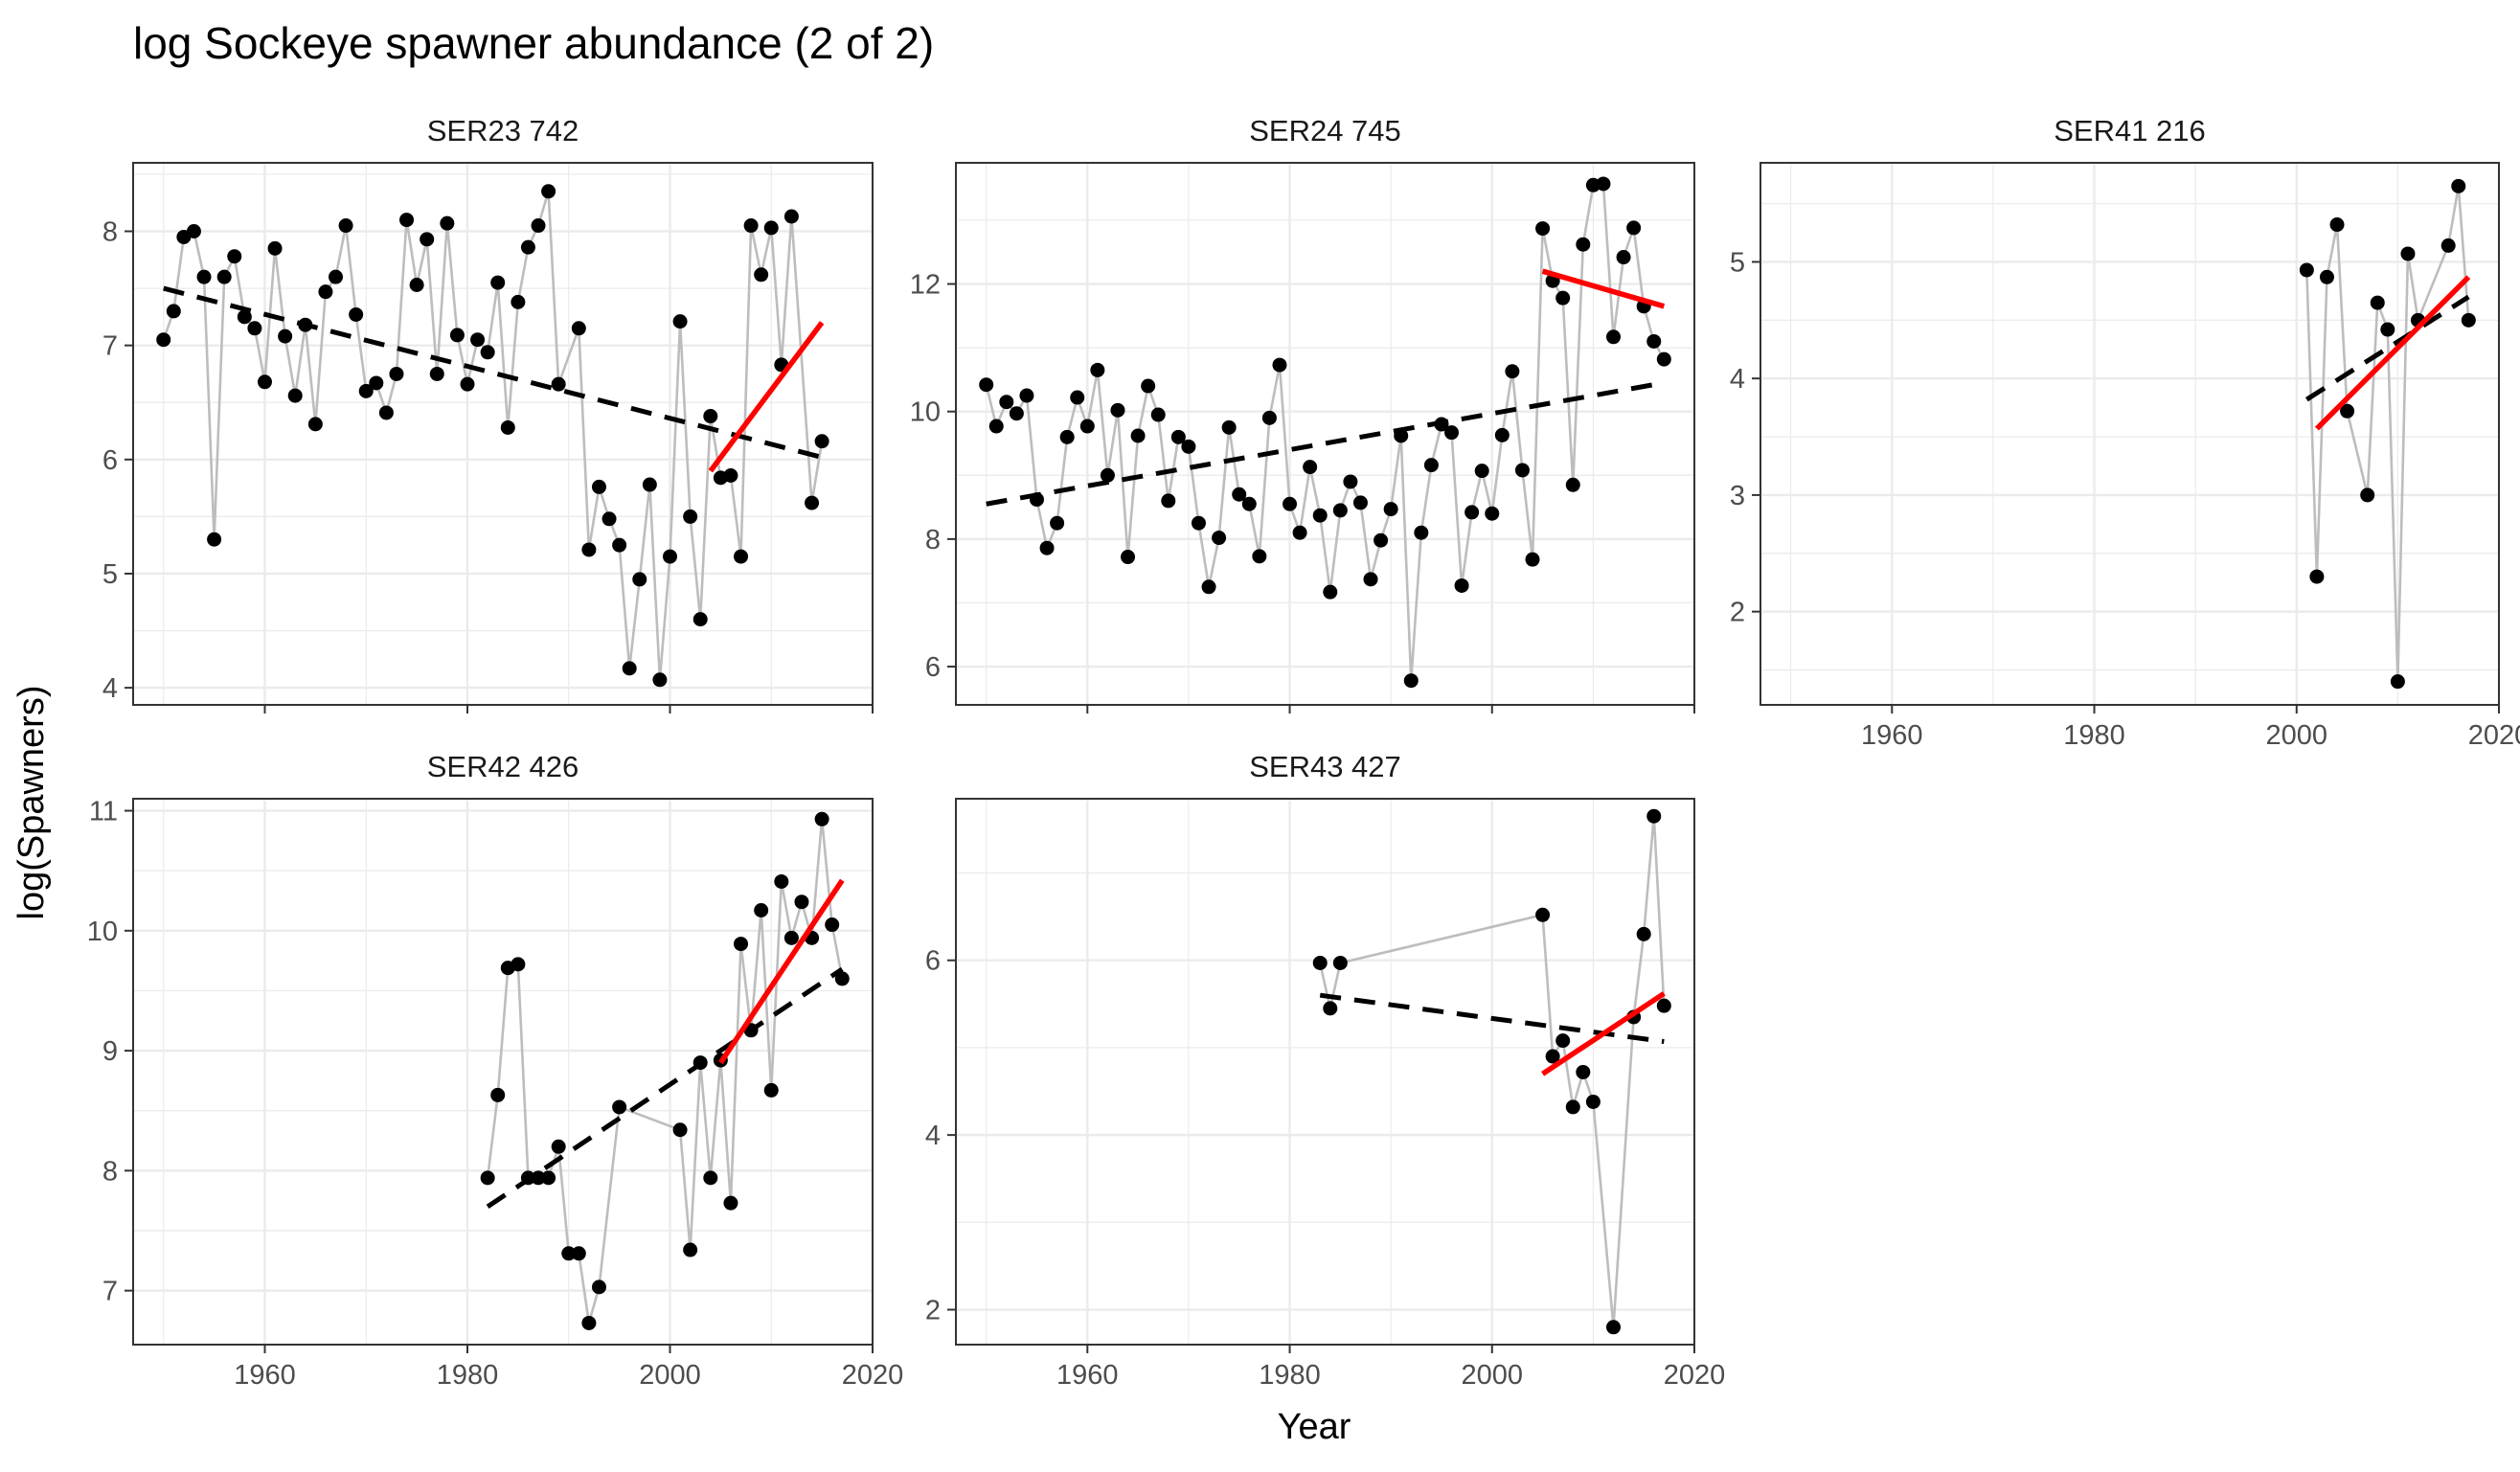 The height and width of the screenshot is (1472, 2520). Describe the element at coordinates (110, 574) in the screenshot. I see `y-tick-label: 5` at that location.